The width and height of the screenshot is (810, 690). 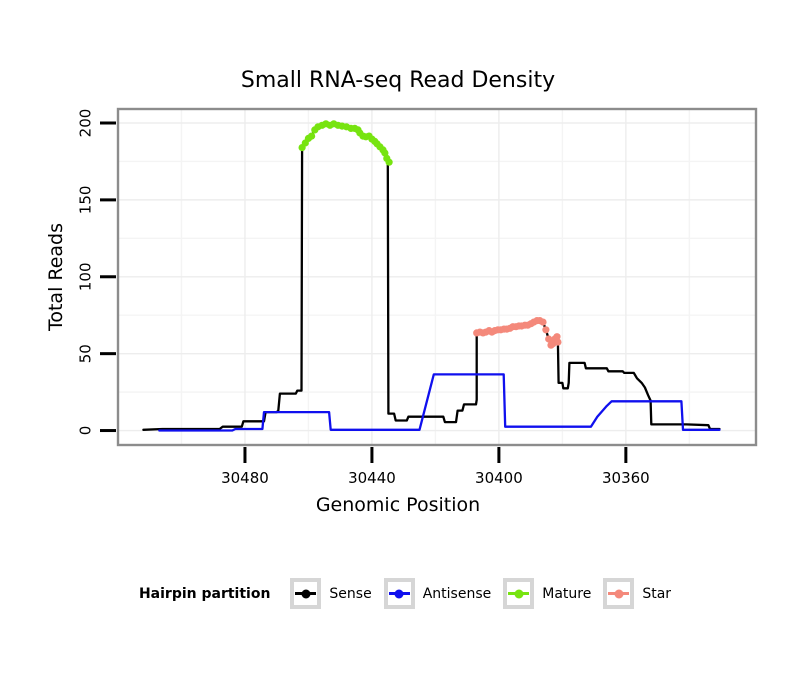 I want to click on legend-label-star: Star, so click(x=657, y=593).